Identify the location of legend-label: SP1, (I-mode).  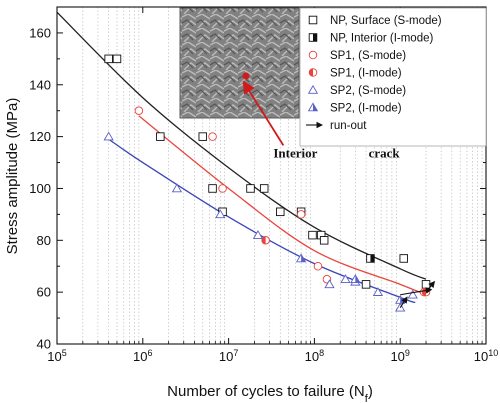
(366, 74).